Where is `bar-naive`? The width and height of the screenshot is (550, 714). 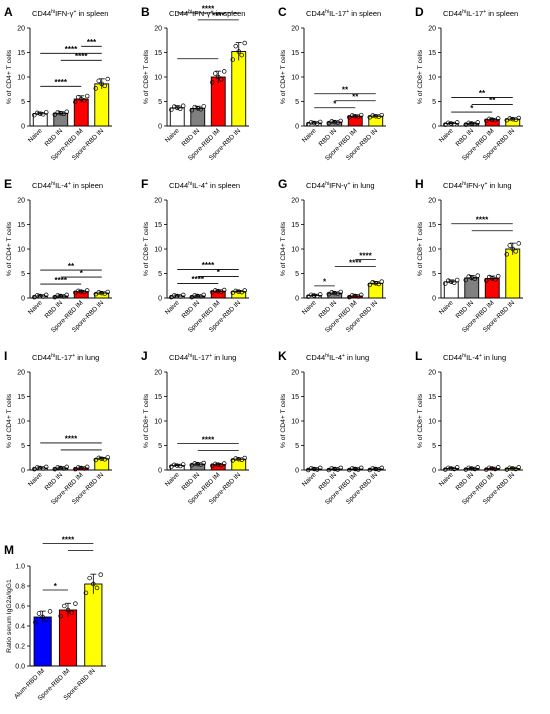
bar-naive is located at coordinates (177, 117).